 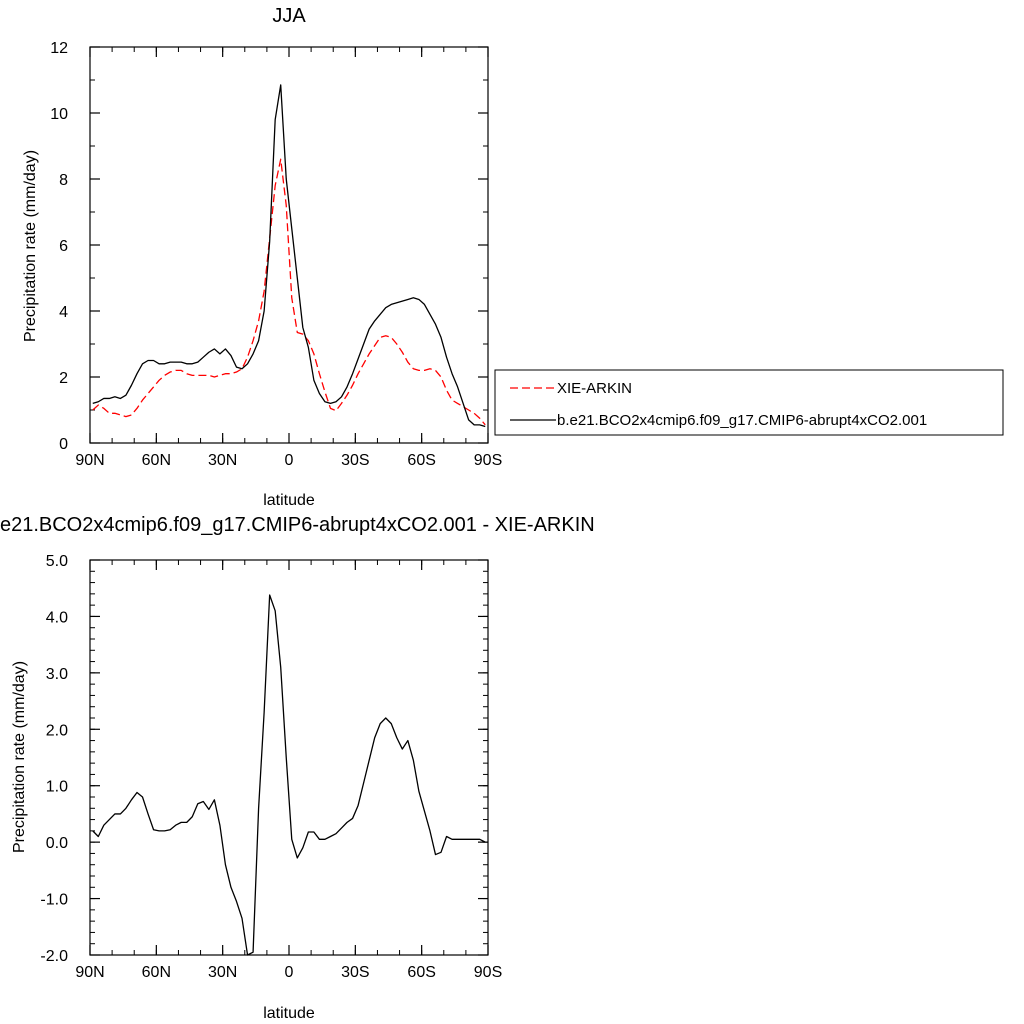 I want to click on y-tick-label: 2, so click(x=63, y=378).